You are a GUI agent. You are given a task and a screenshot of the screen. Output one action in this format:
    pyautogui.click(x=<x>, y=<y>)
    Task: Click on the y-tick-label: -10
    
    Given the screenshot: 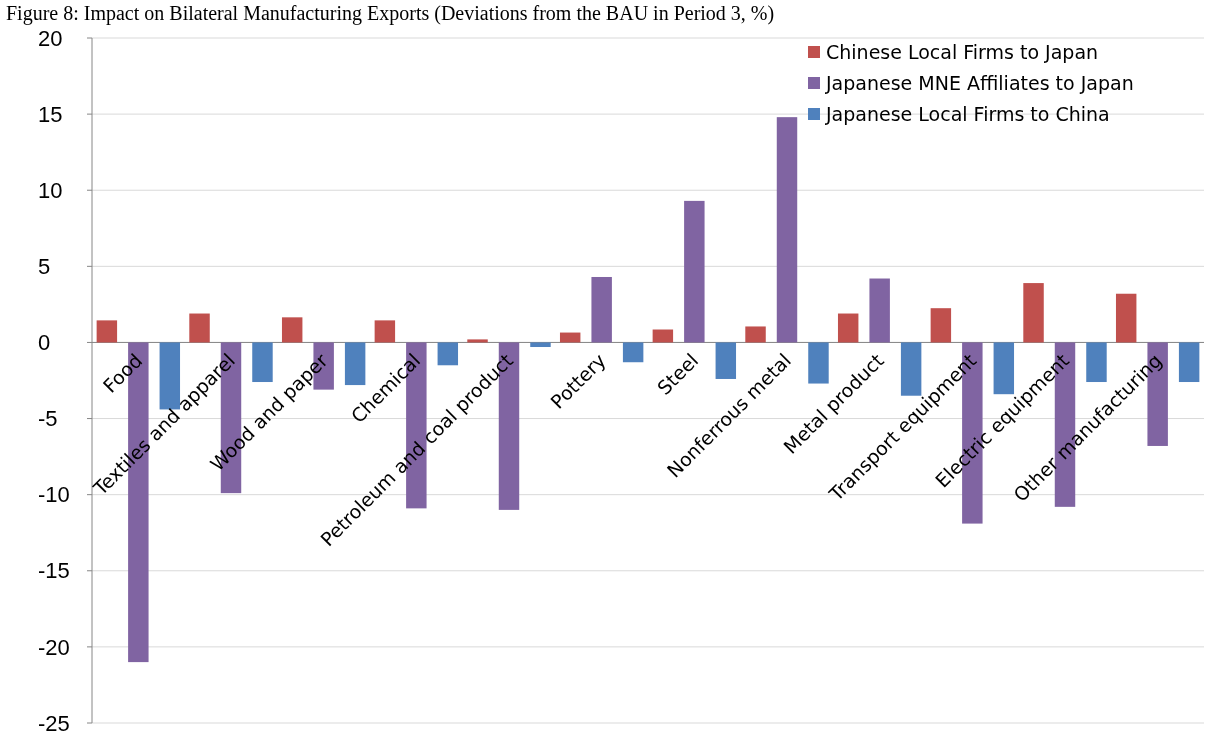 What is the action you would take?
    pyautogui.click(x=54, y=495)
    